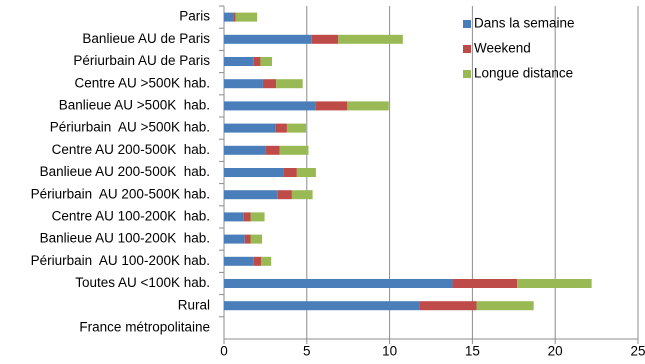 The width and height of the screenshot is (645, 364). I want to click on y-tick-label: Centre AU >500K hab., so click(142, 82).